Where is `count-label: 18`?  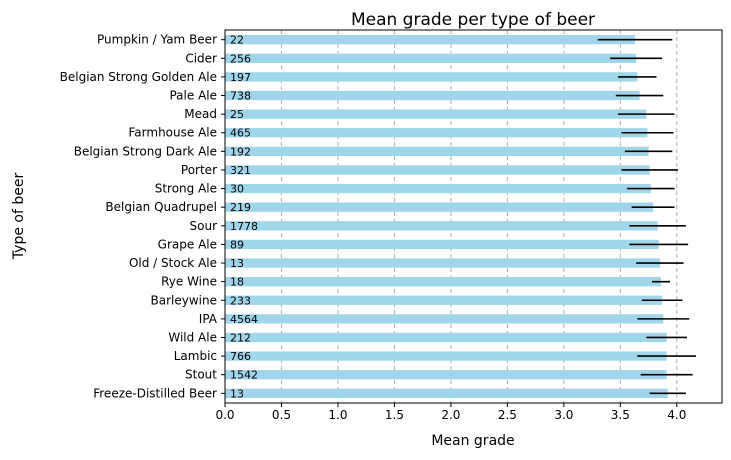
count-label: 18 is located at coordinates (237, 282).